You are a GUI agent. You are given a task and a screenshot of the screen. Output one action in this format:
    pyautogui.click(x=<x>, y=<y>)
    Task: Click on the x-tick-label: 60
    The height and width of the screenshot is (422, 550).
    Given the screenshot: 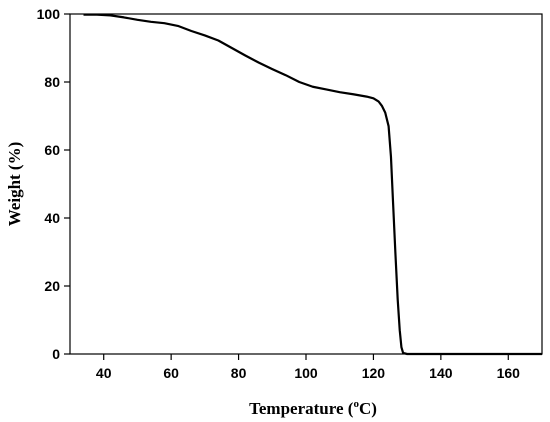 What is the action you would take?
    pyautogui.click(x=171, y=373)
    